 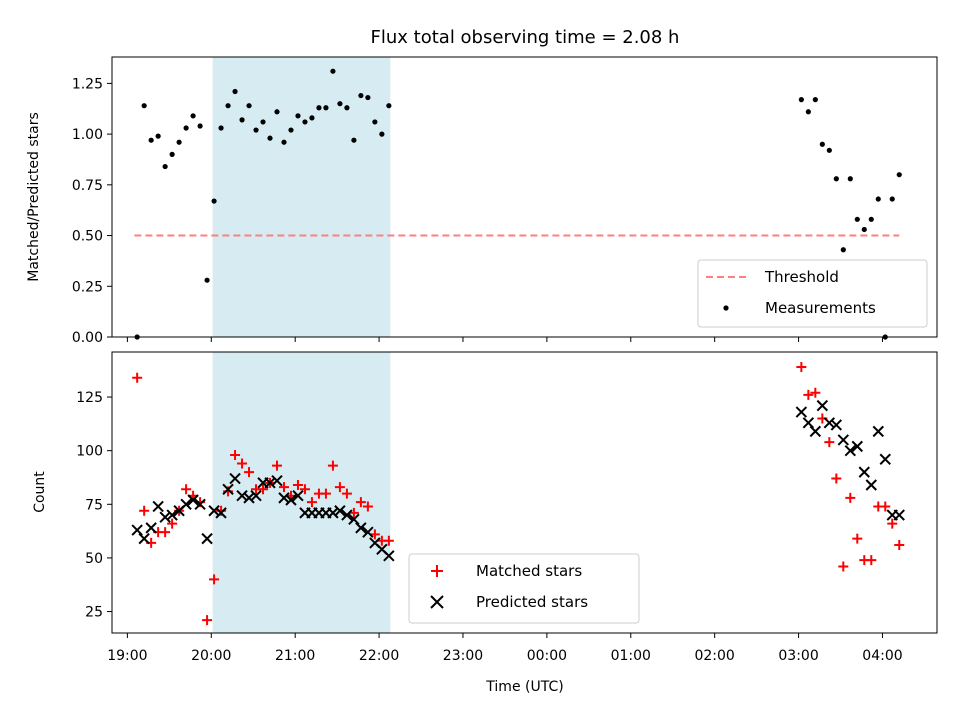 What do you see at coordinates (87, 186) in the screenshot?
I see `y-tick-label-0: 0.75` at bounding box center [87, 186].